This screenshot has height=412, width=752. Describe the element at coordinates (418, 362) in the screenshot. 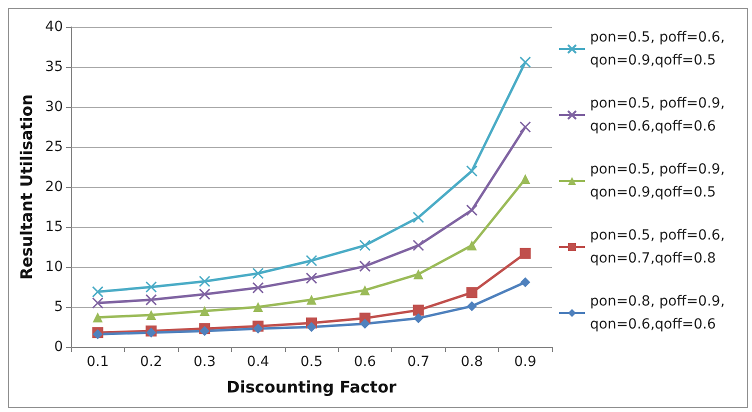

I see `x-tick-label: 0.7` at that location.